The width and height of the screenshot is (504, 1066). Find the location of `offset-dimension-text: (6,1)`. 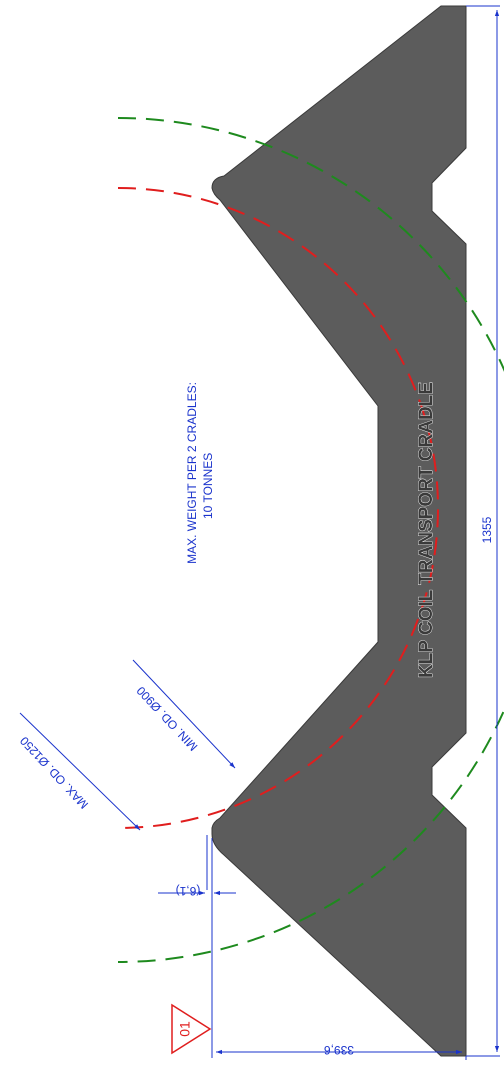

offset-dimension-text: (6,1) is located at coordinates (188, 891).